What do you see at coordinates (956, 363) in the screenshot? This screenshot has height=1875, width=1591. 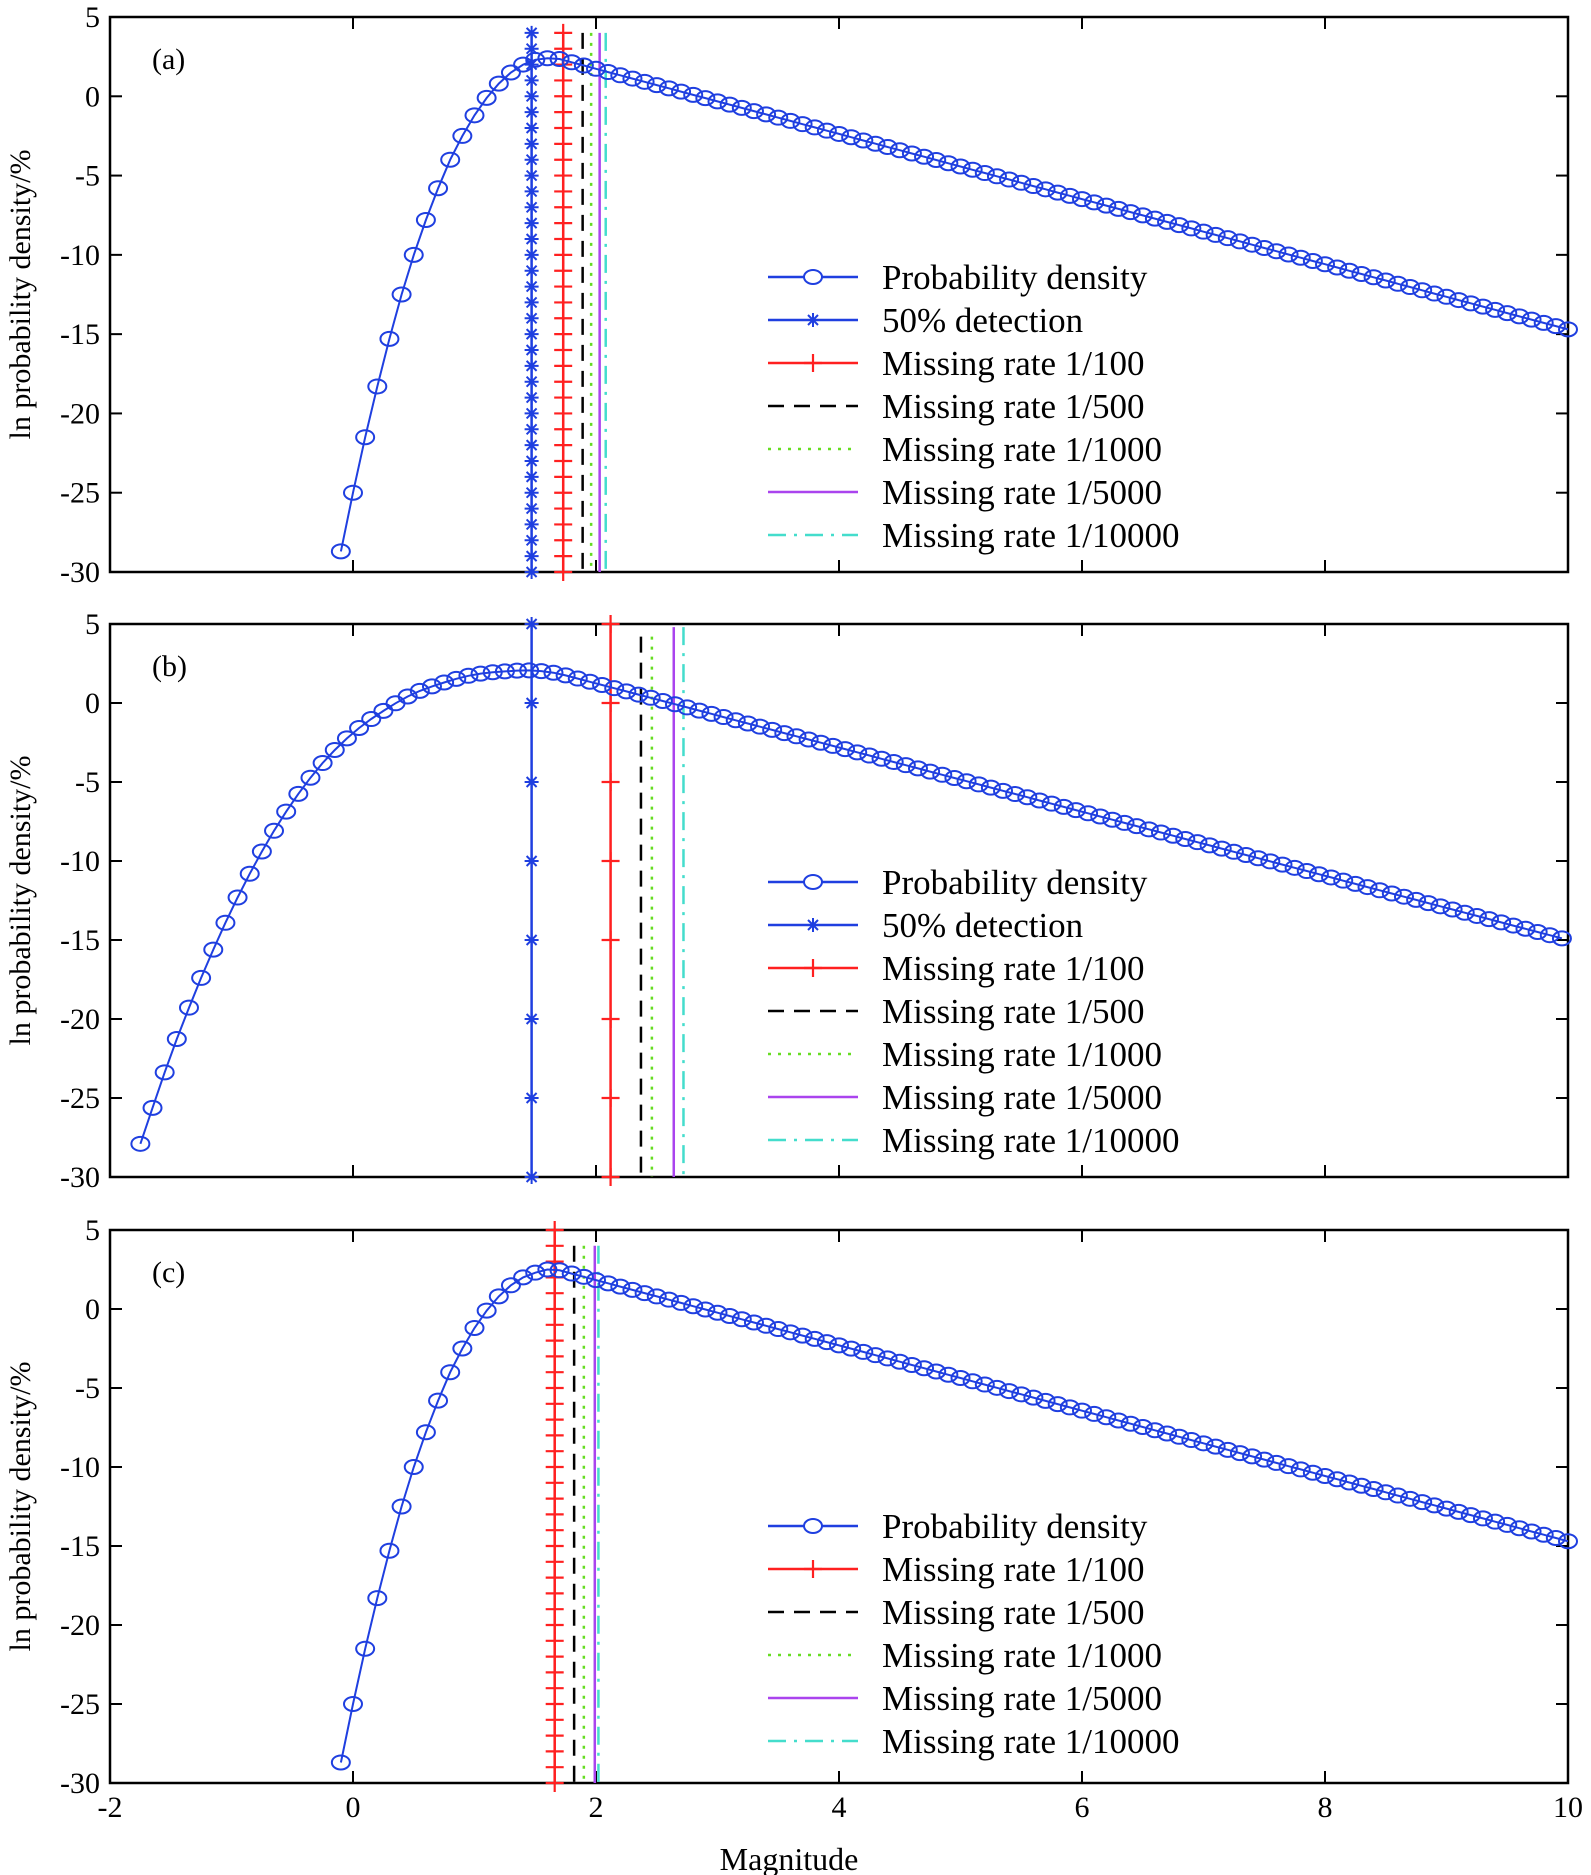 I see `legend-item: Missing rate 1/100` at bounding box center [956, 363].